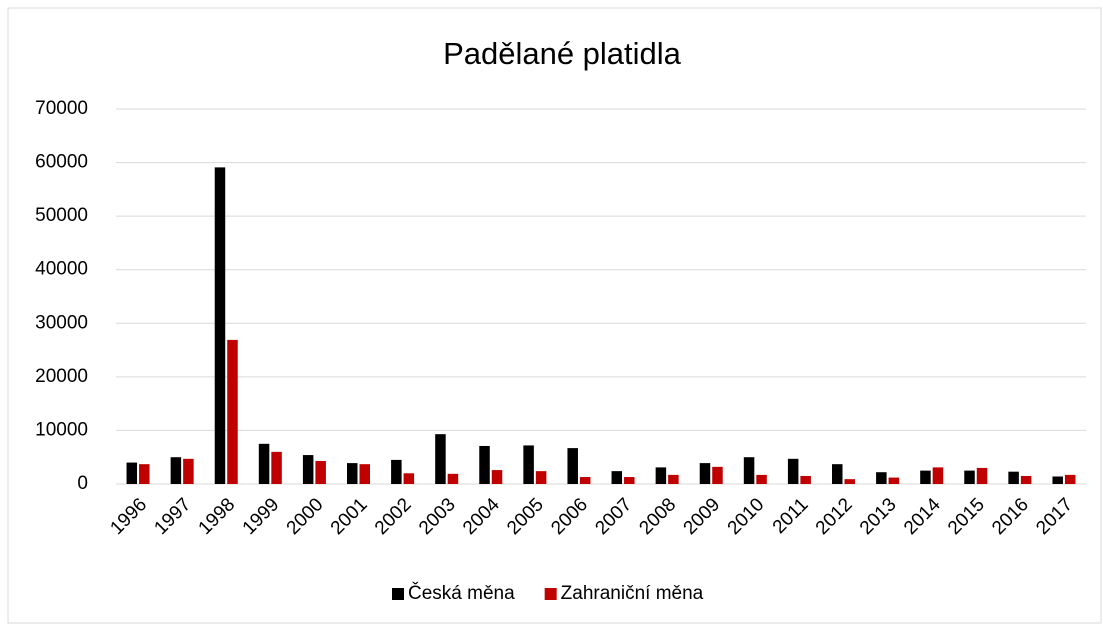 Image resolution: width=1103 pixels, height=625 pixels. Describe the element at coordinates (461, 593) in the screenshot. I see `legend-label: Česká měna` at that location.